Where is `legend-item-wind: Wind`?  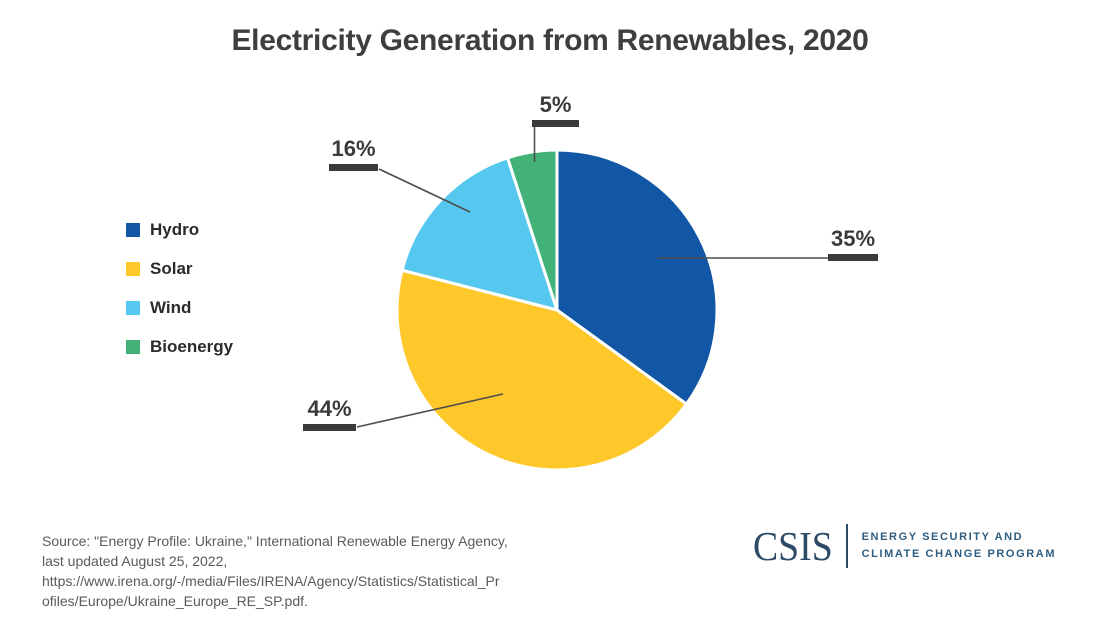 legend-item-wind: Wind is located at coordinates (179, 308).